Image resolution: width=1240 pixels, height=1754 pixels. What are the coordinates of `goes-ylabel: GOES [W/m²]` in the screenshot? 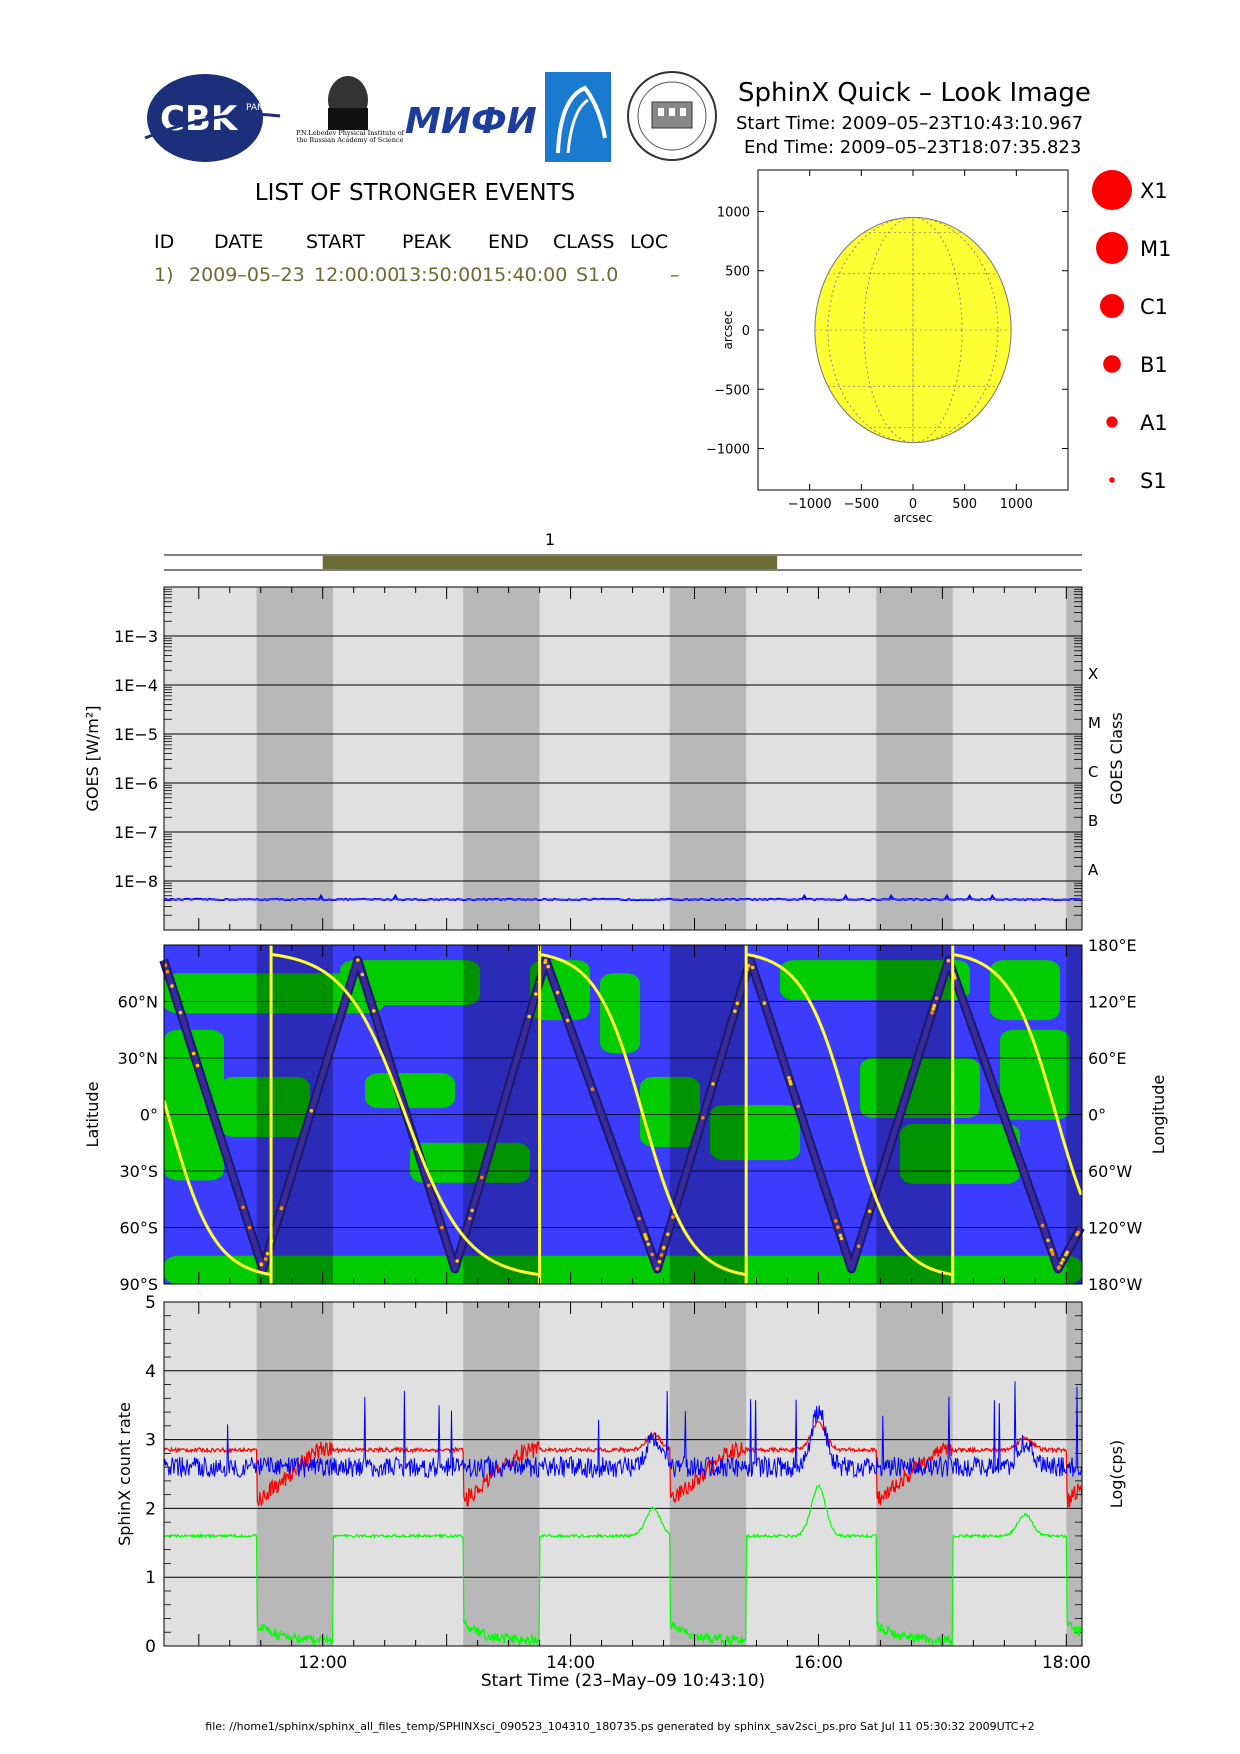 It's located at (92, 758).